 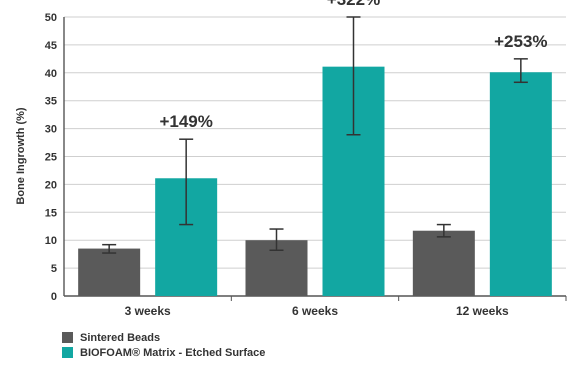 I want to click on y-tick-labels: 0 5 10 15 20 25 30 35 40 45 50, so click(x=51, y=157).